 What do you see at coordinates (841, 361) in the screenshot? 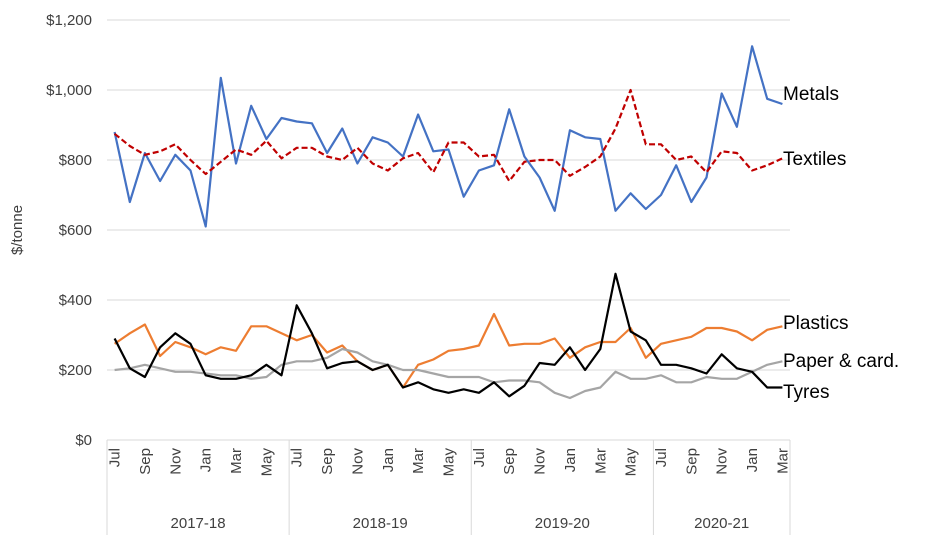
I see `series-label: Paper & card.` at bounding box center [841, 361].